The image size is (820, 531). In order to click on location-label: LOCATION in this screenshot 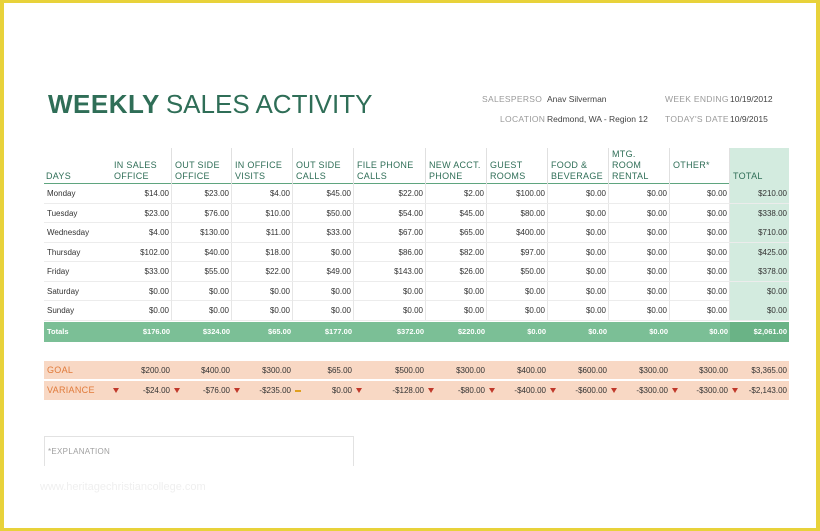, I will do `click(523, 119)`.